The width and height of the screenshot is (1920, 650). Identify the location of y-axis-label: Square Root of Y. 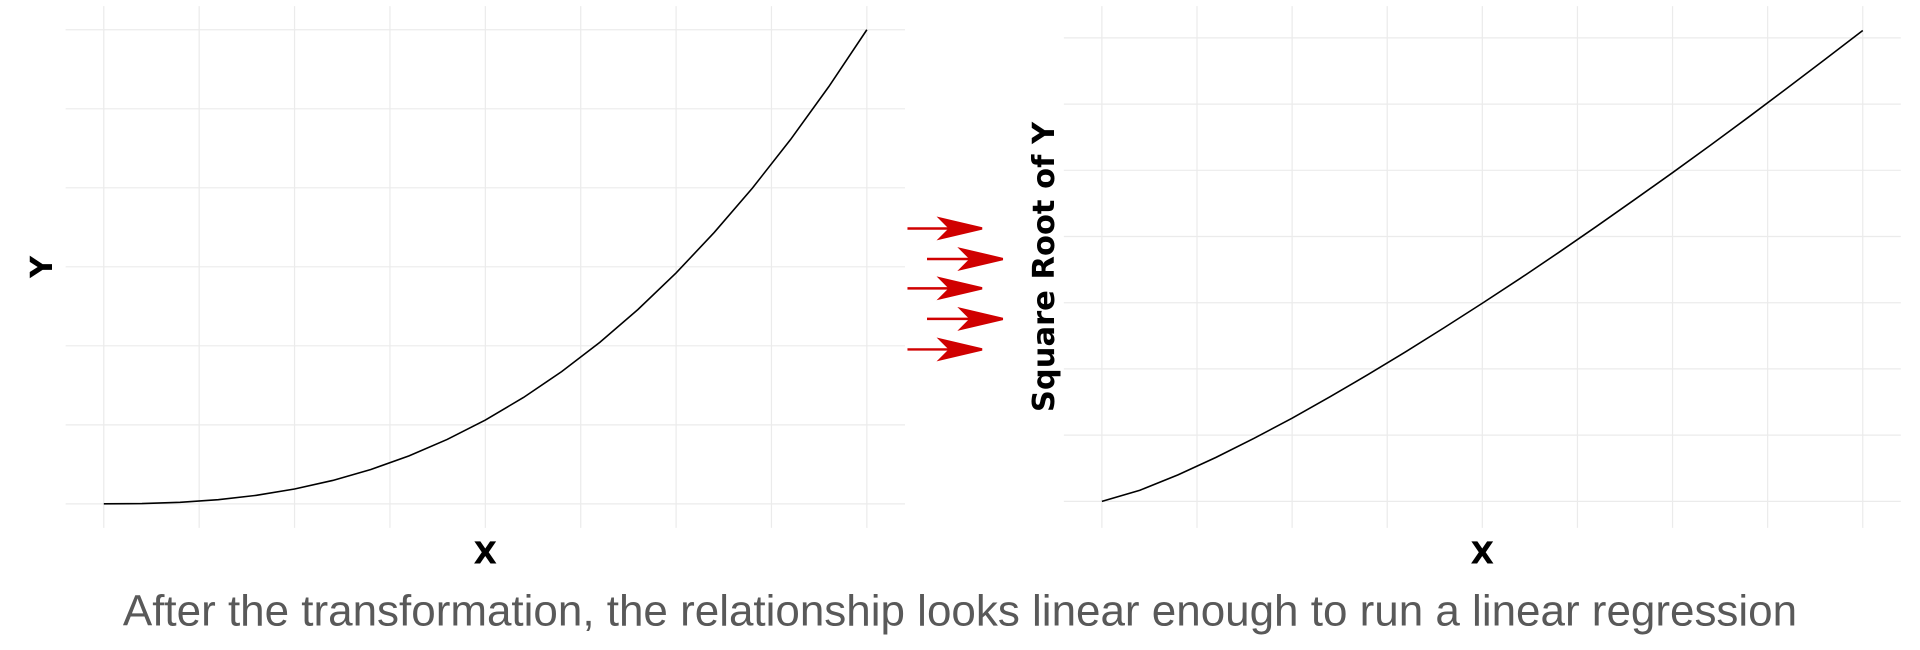
(1044, 266).